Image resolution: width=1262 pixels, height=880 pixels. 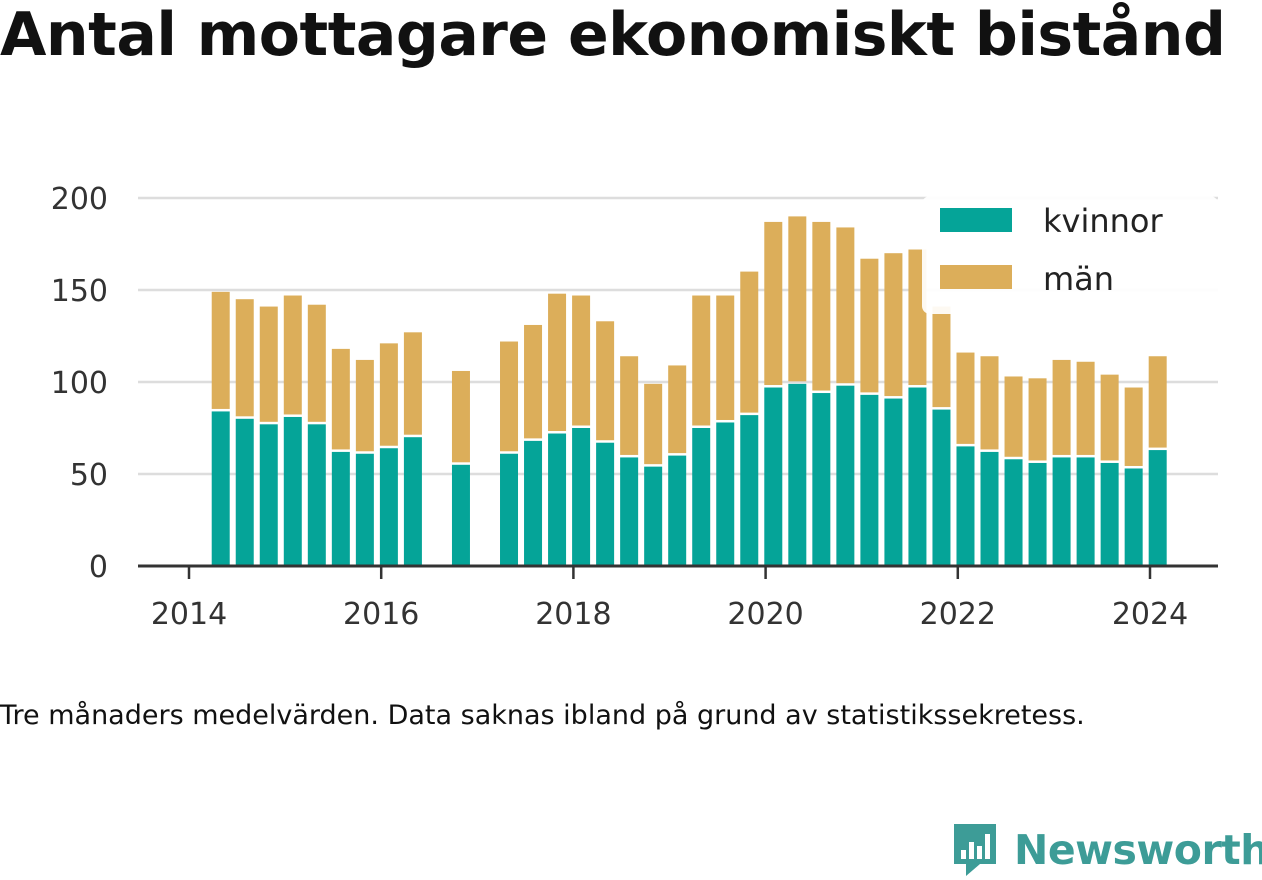 What do you see at coordinates (89, 475) in the screenshot?
I see `y-tick-label: 50` at bounding box center [89, 475].